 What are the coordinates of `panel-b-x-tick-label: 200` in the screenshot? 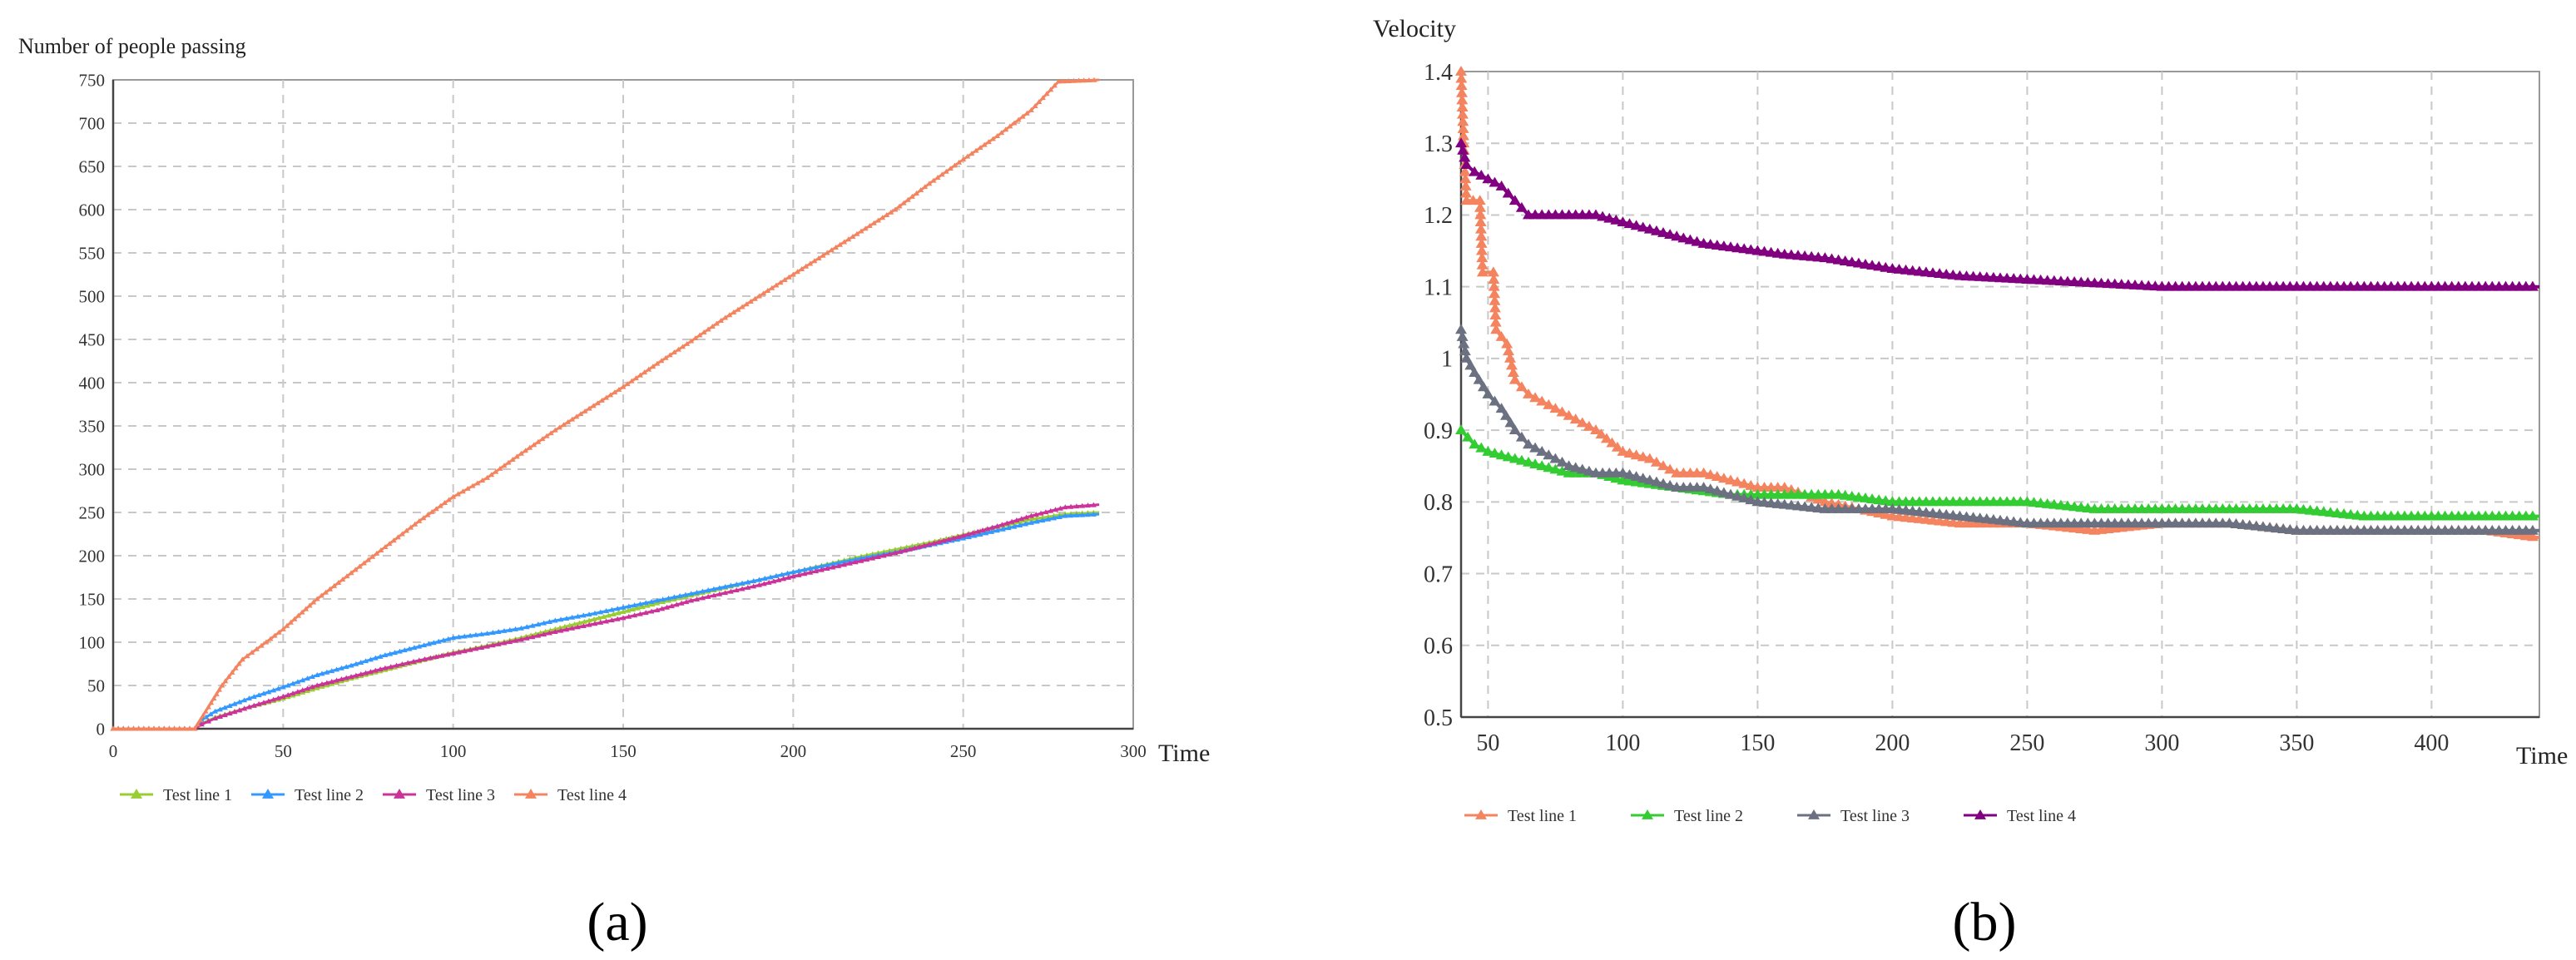 It's located at (1892, 743).